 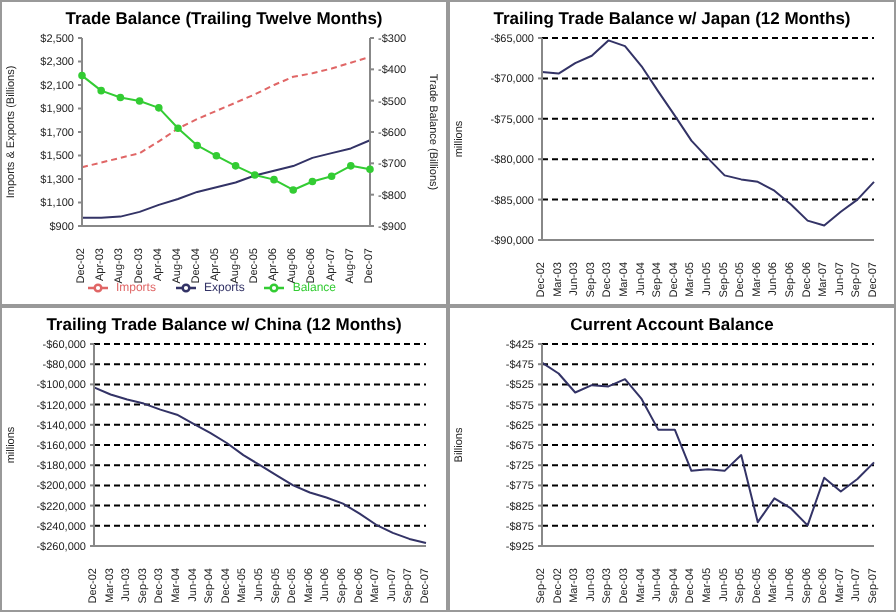 I want to click on chart-title: Trailing Trade Balance w/ China (12 Months), so click(x=224, y=325).